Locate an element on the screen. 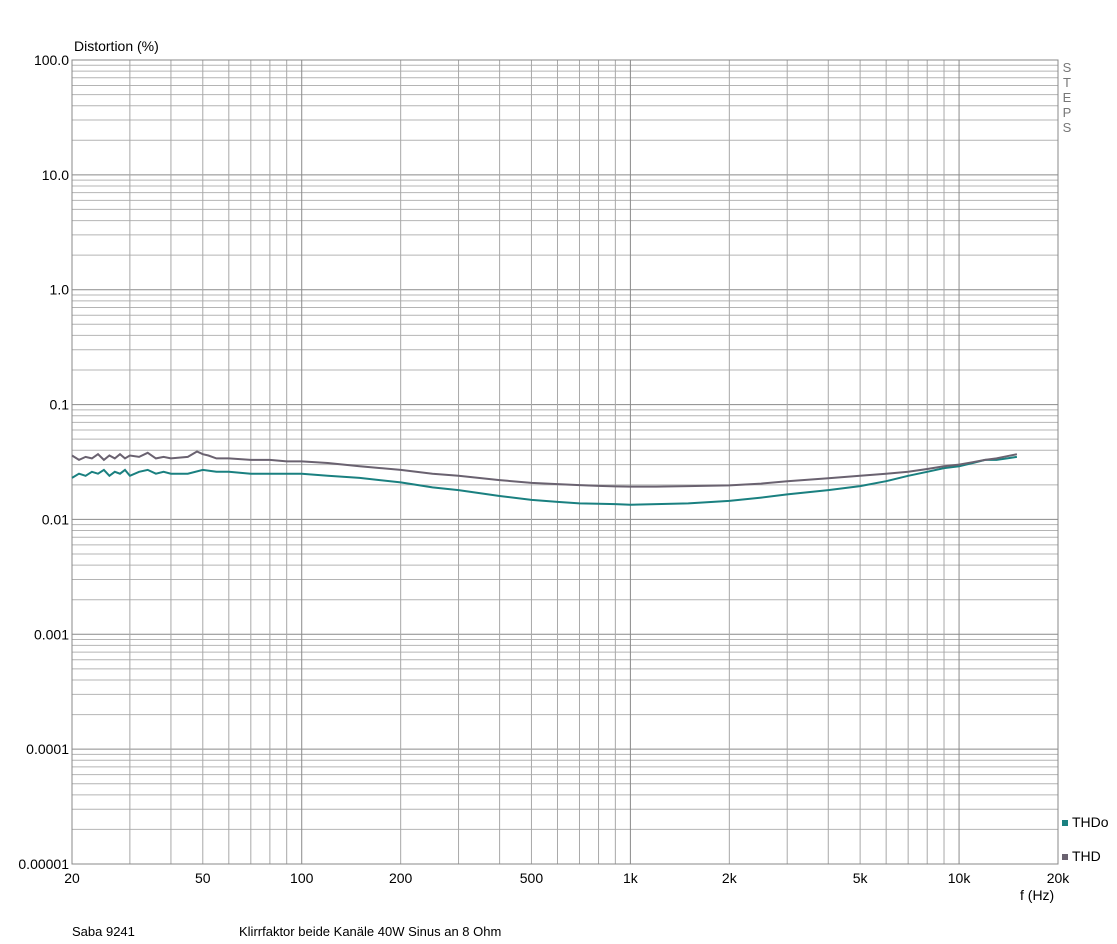  x-tick-label: 5k is located at coordinates (861, 878).